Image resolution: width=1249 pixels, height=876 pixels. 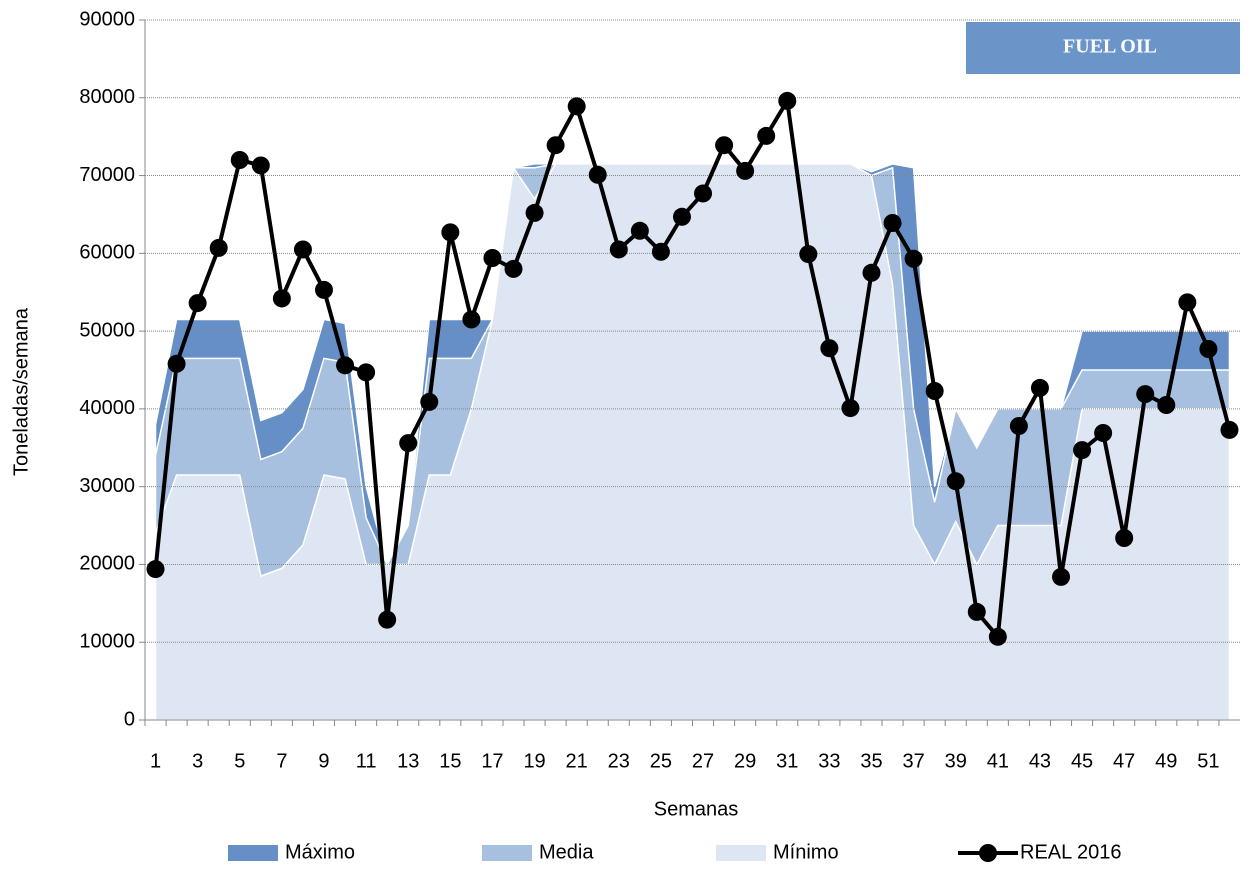 I want to click on x-tick-label: 27, so click(x=703, y=761).